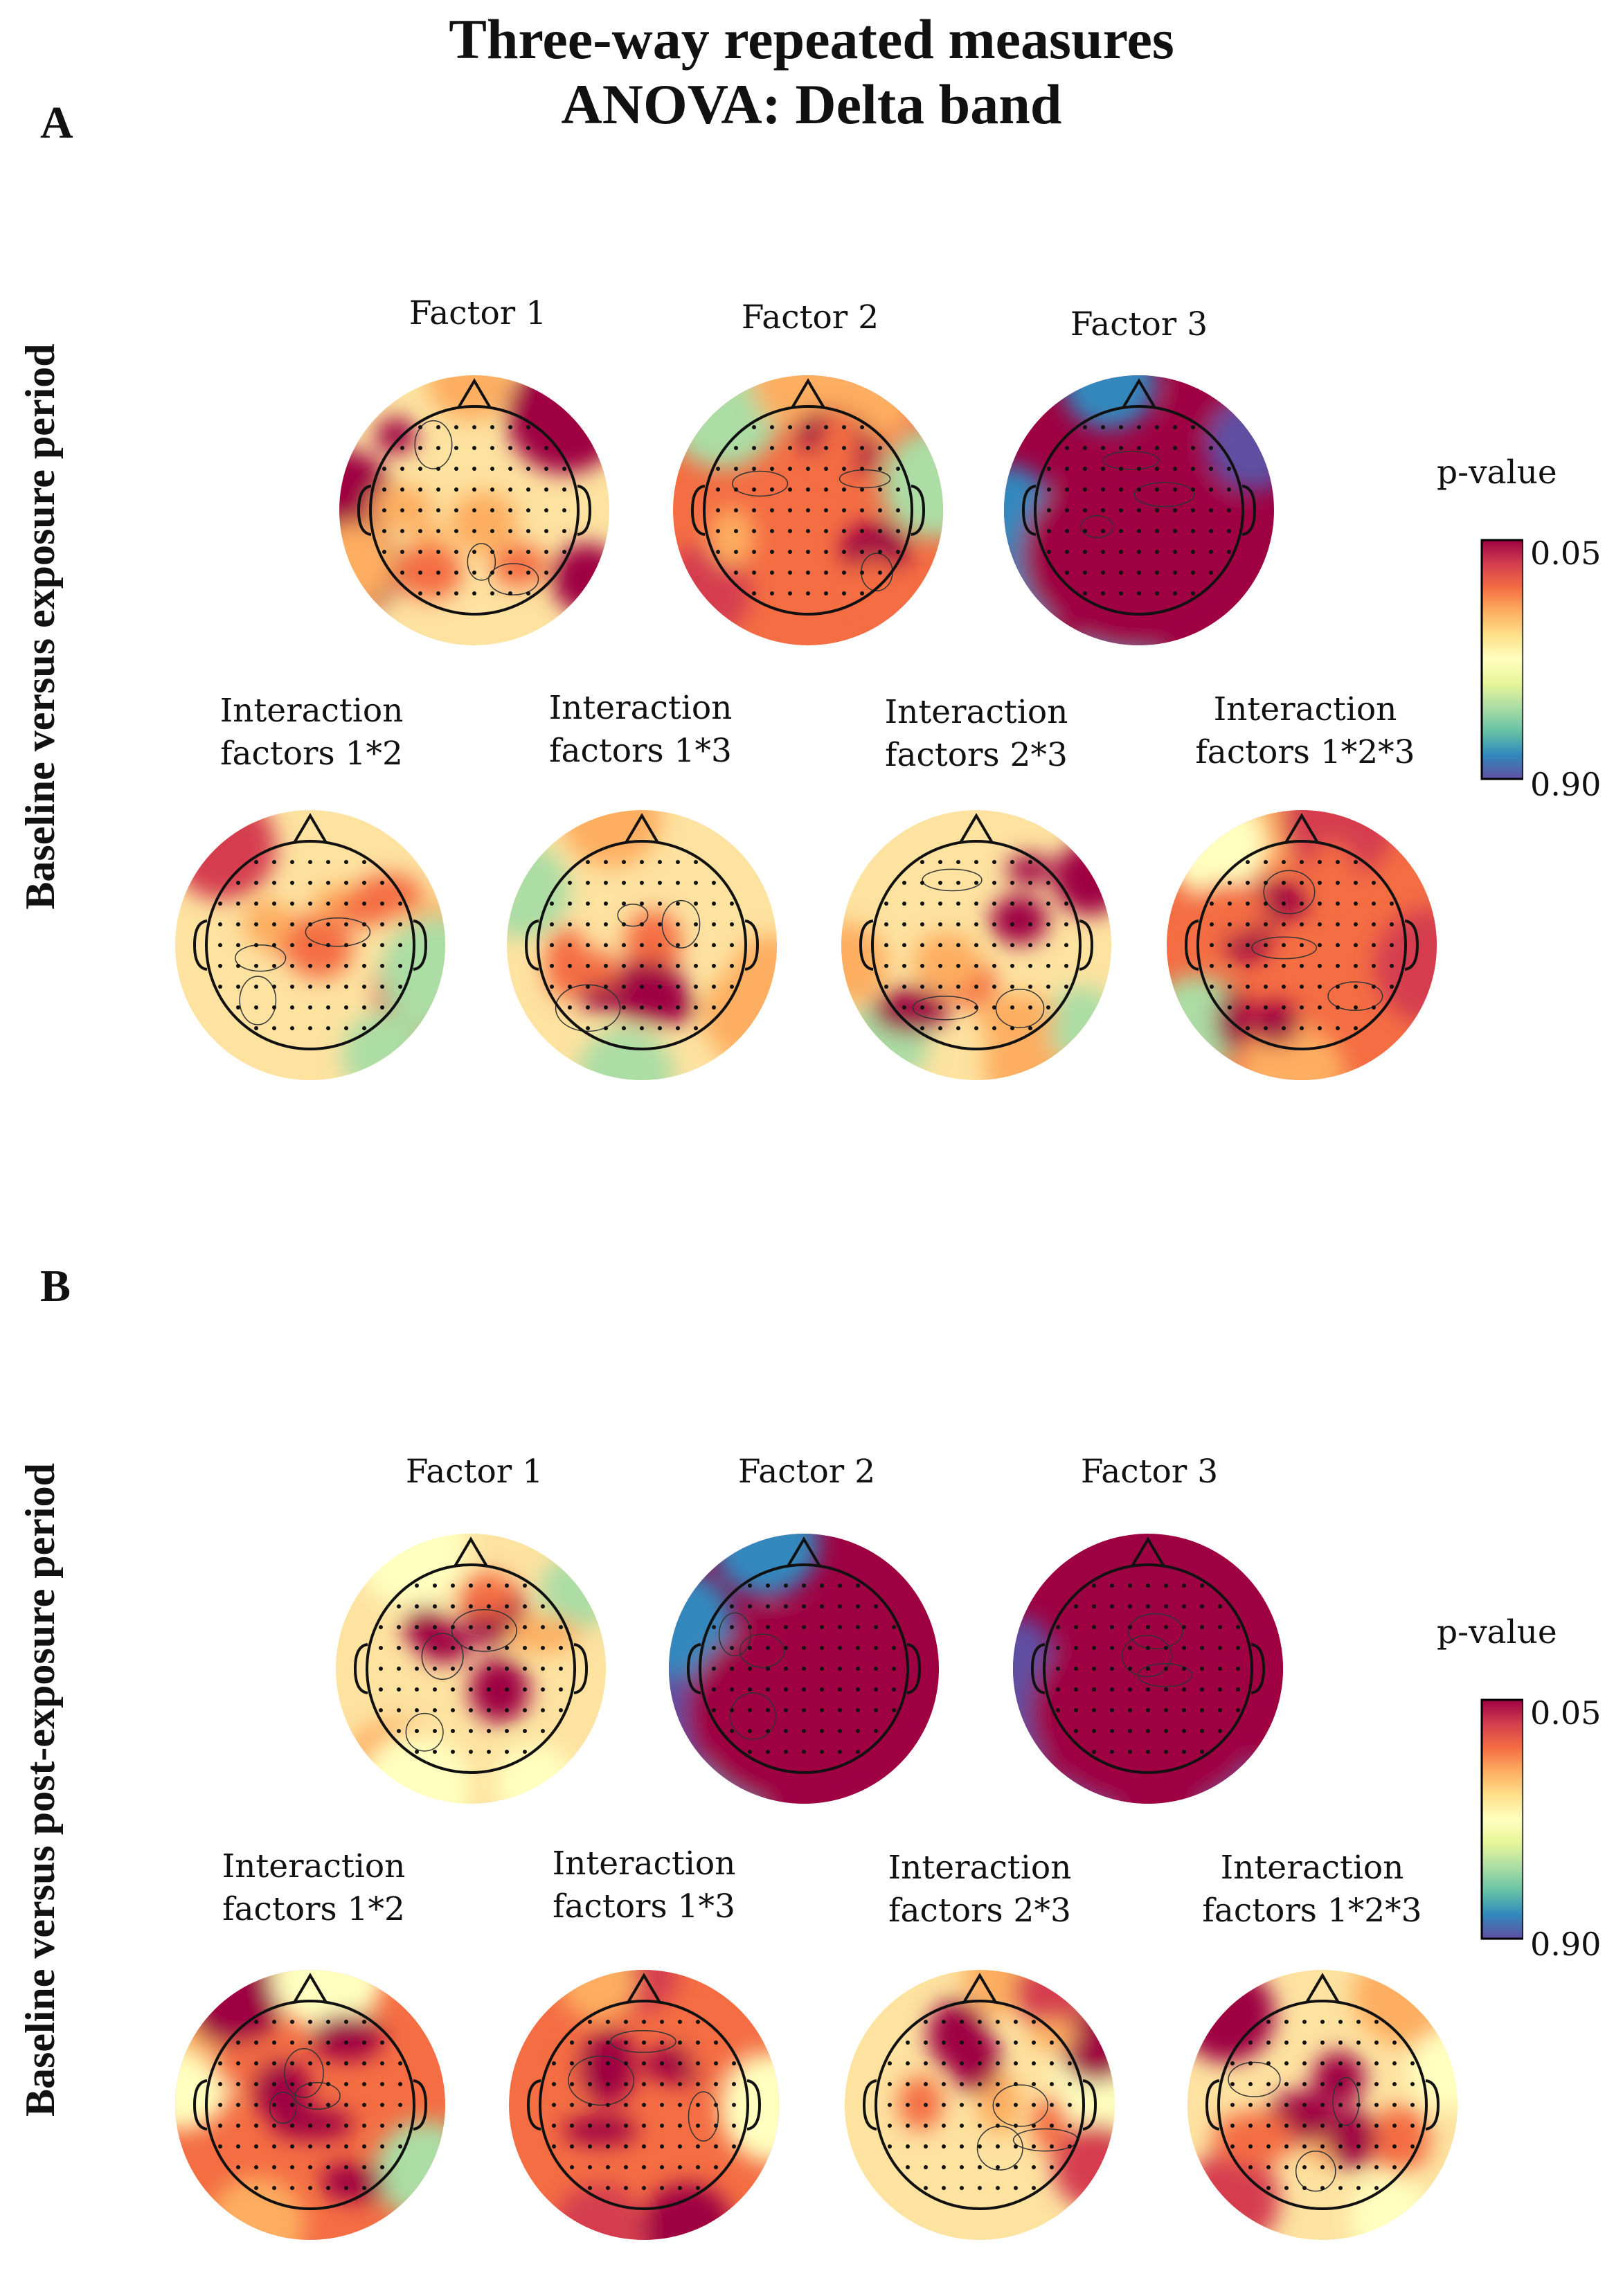  What do you see at coordinates (584, 510) in the screenshot?
I see `right-ear` at bounding box center [584, 510].